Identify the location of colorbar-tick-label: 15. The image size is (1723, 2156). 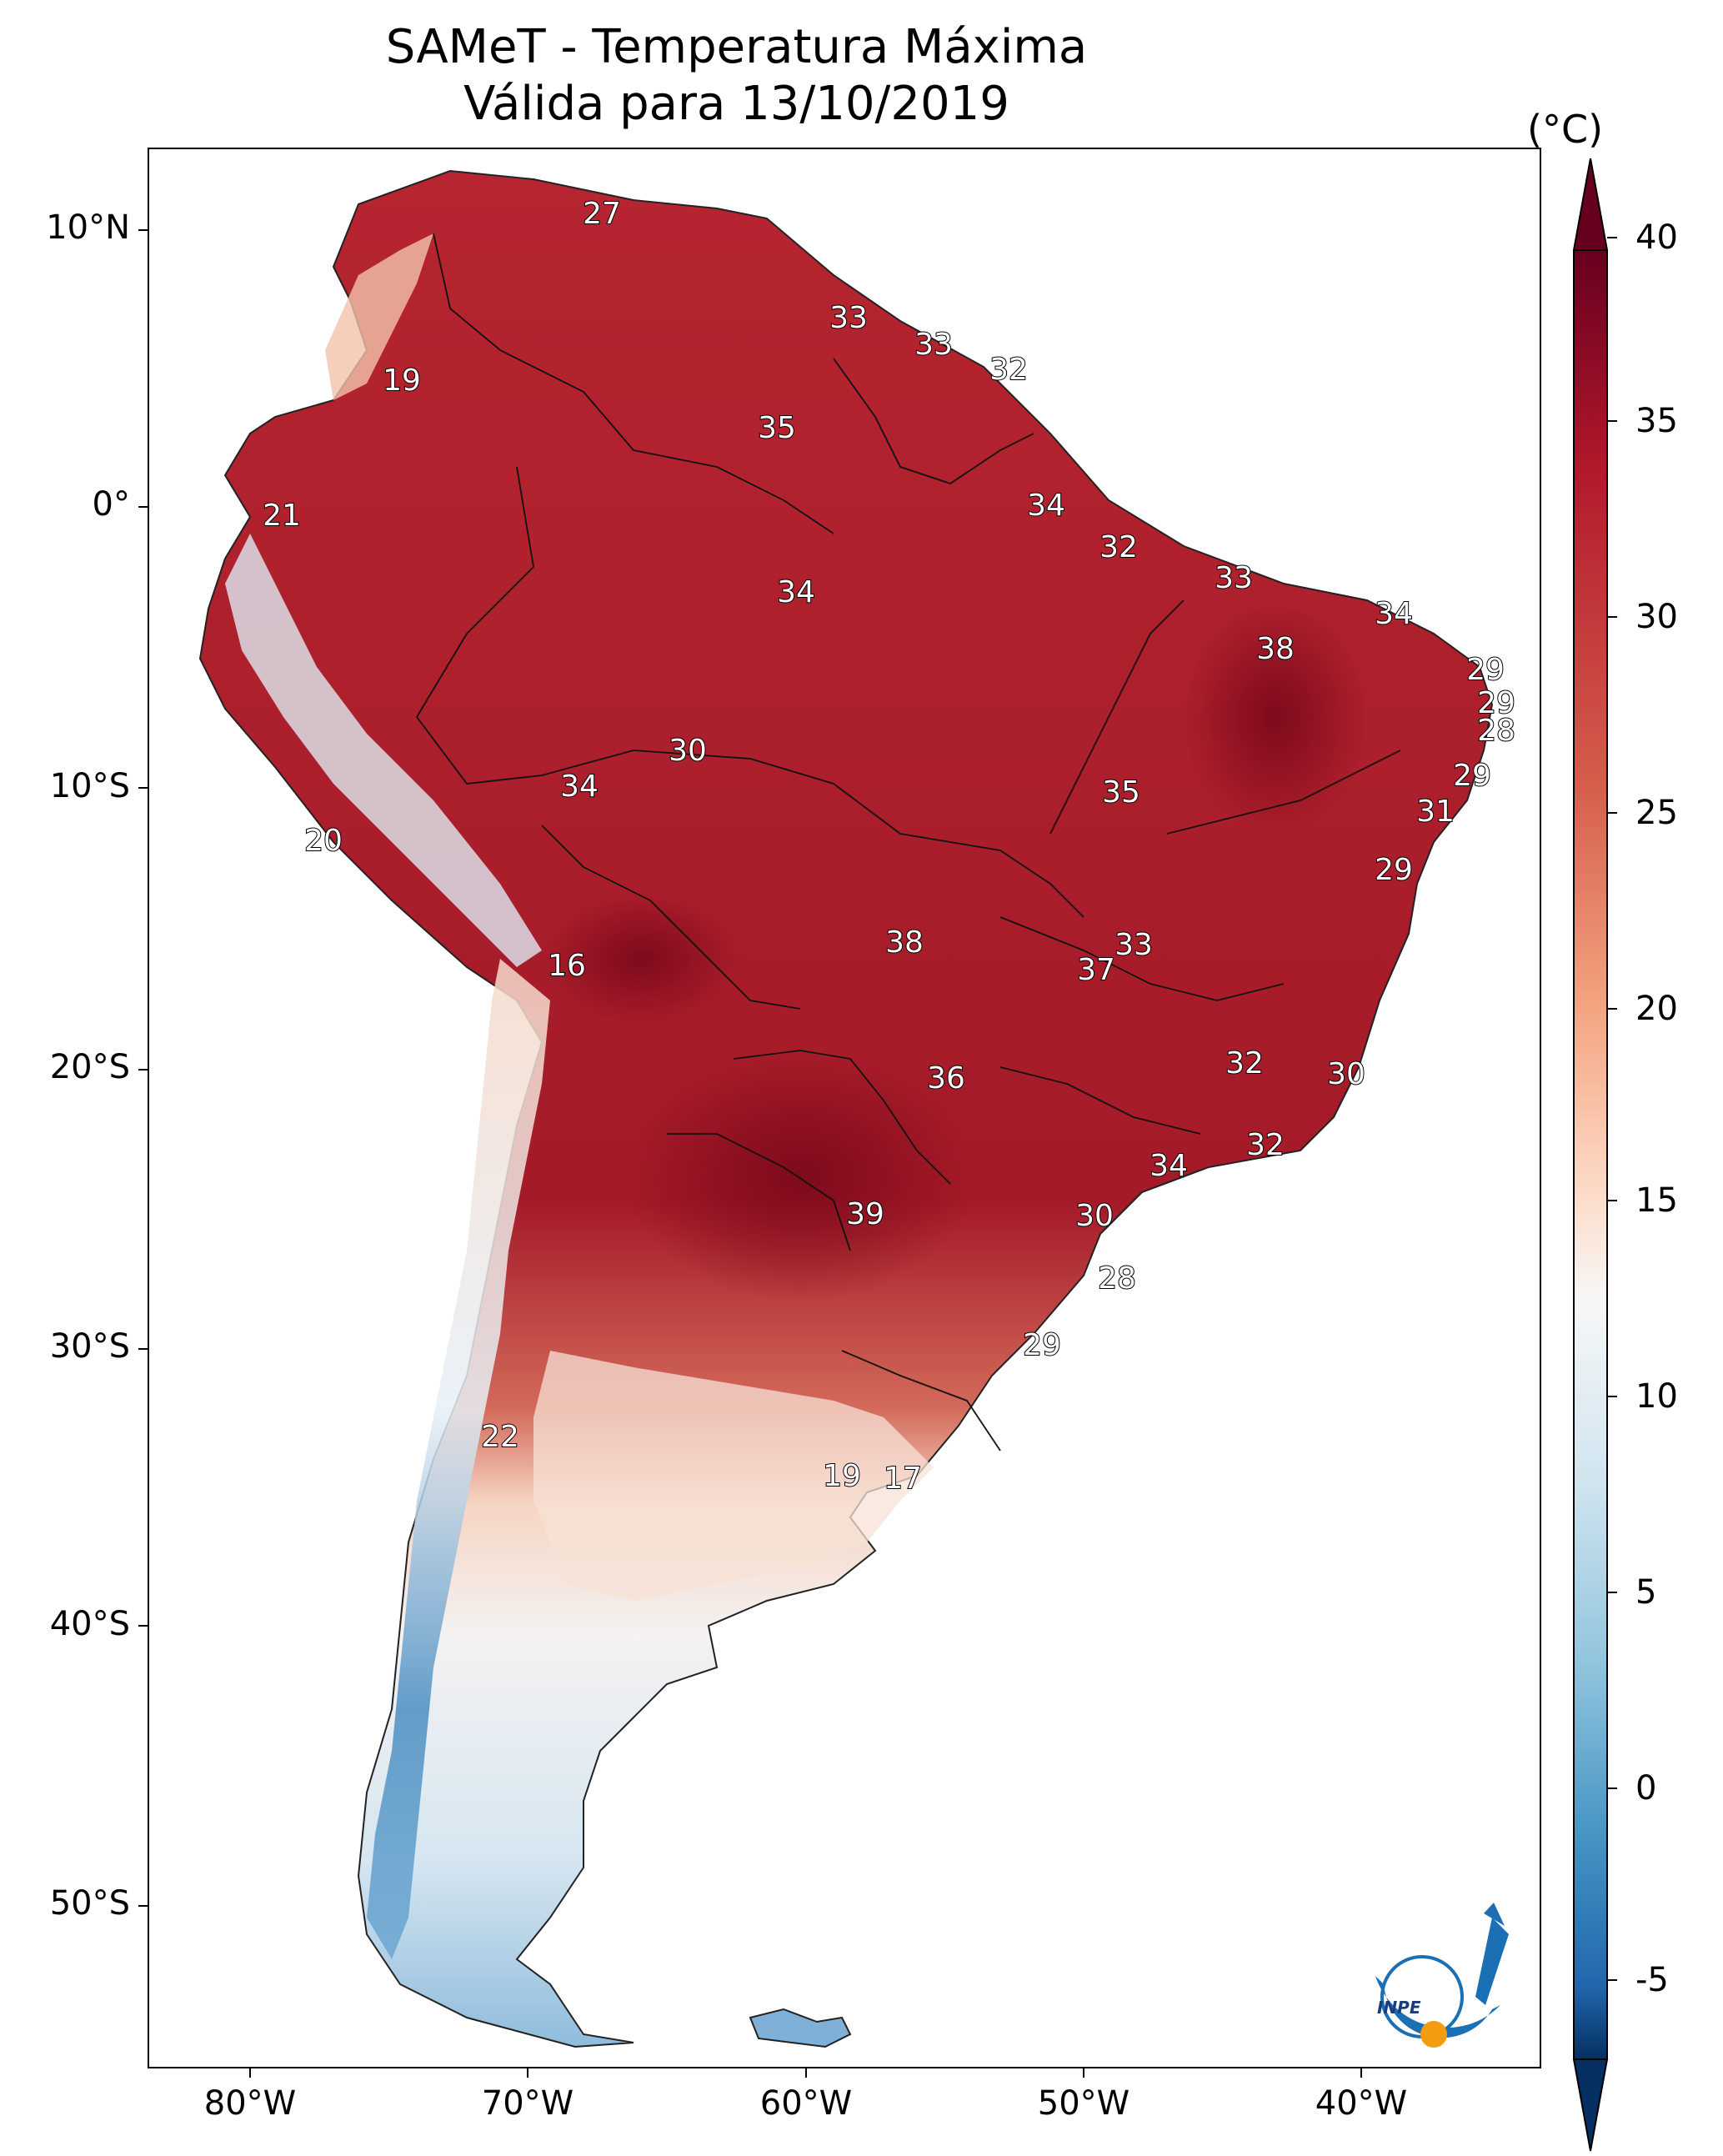
(1657, 1200).